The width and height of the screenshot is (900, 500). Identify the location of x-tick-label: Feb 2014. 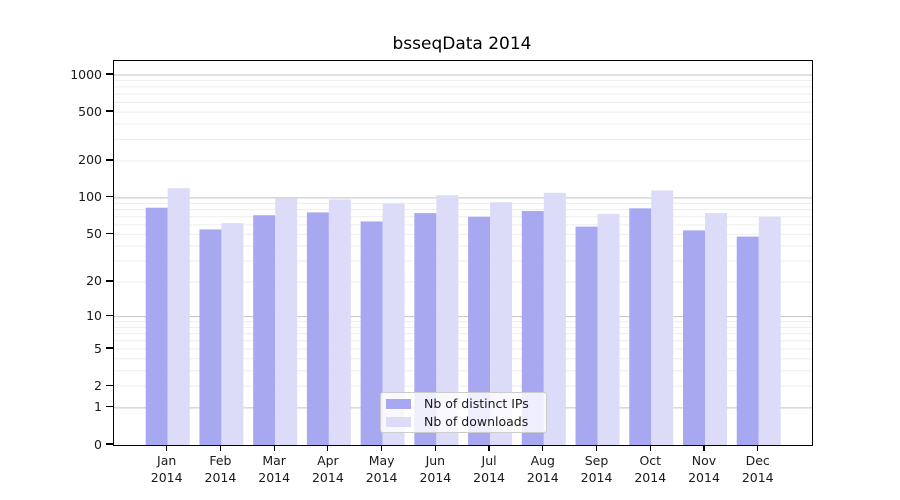
(220, 469).